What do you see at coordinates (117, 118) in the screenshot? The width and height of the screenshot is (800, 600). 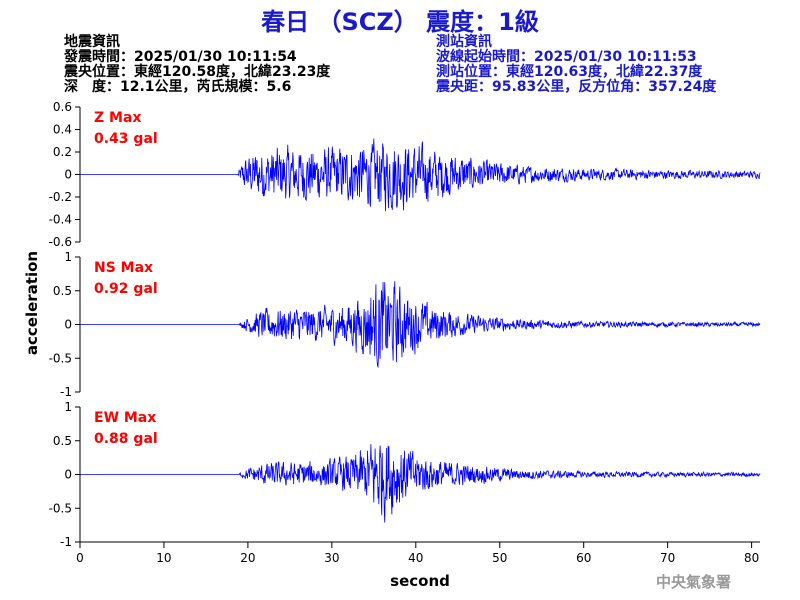 I see `component-label: Z Max` at bounding box center [117, 118].